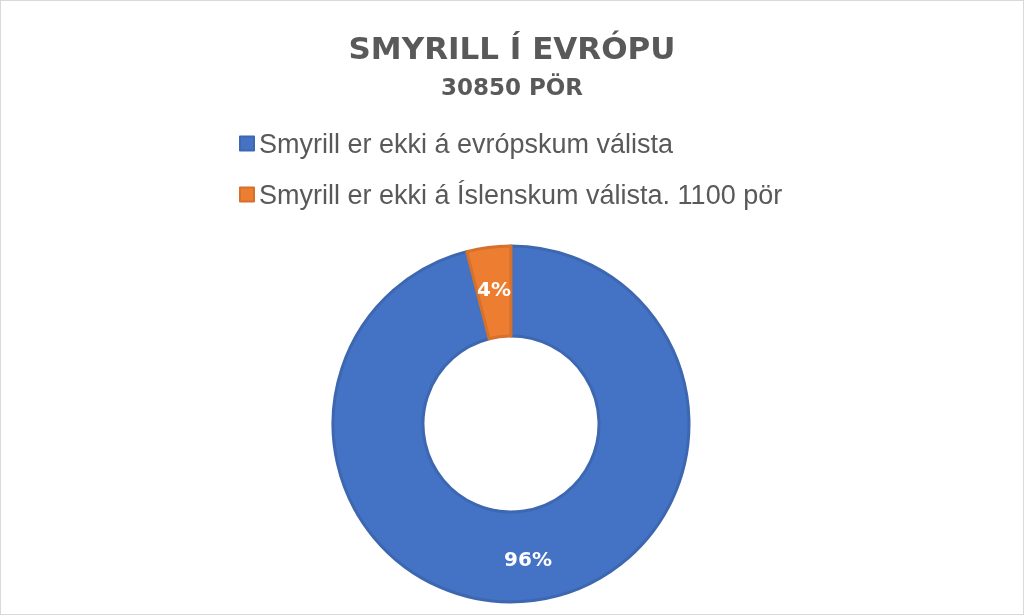 The height and width of the screenshot is (615, 1024). I want to click on chart-subtitle: 30850 PÖR, so click(512, 86).